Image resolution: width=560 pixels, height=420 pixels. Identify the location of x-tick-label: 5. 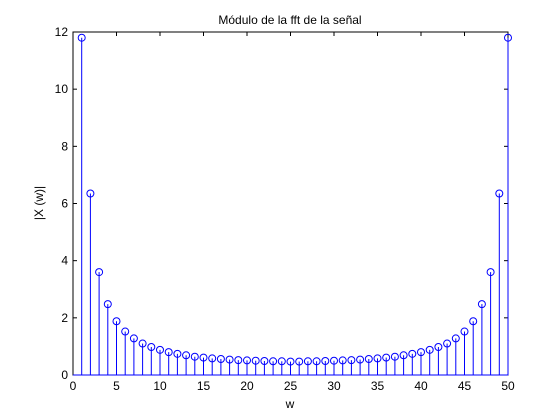
(116, 386).